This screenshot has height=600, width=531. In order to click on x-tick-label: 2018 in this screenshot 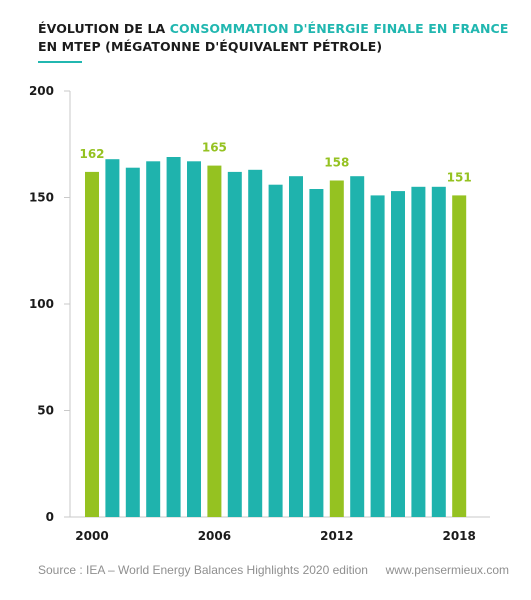, I will do `click(458, 536)`.